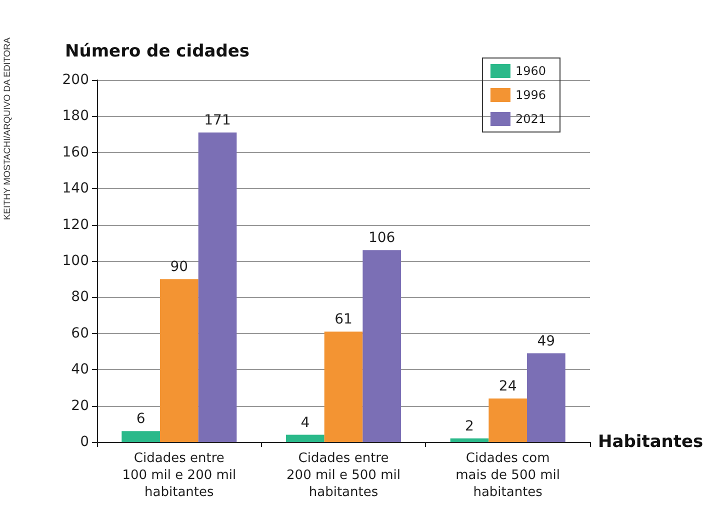  What do you see at coordinates (75, 80) in the screenshot?
I see `y-tick-label: 200` at bounding box center [75, 80].